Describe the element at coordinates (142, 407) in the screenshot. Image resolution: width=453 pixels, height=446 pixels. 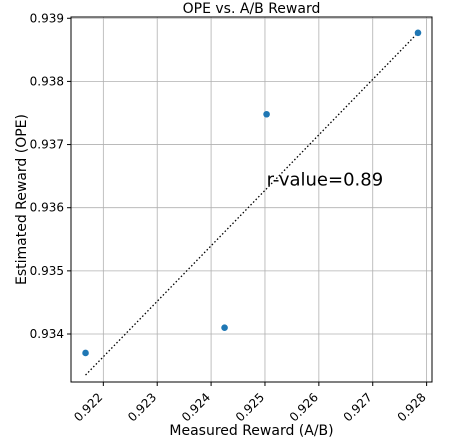
I see `x-tick-label: 0.923` at that location.